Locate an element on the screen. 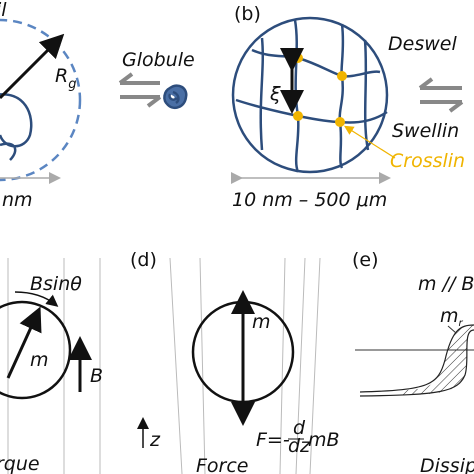 The width and height of the screenshot is (474, 474). panel-label: (d) is located at coordinates (143, 260).